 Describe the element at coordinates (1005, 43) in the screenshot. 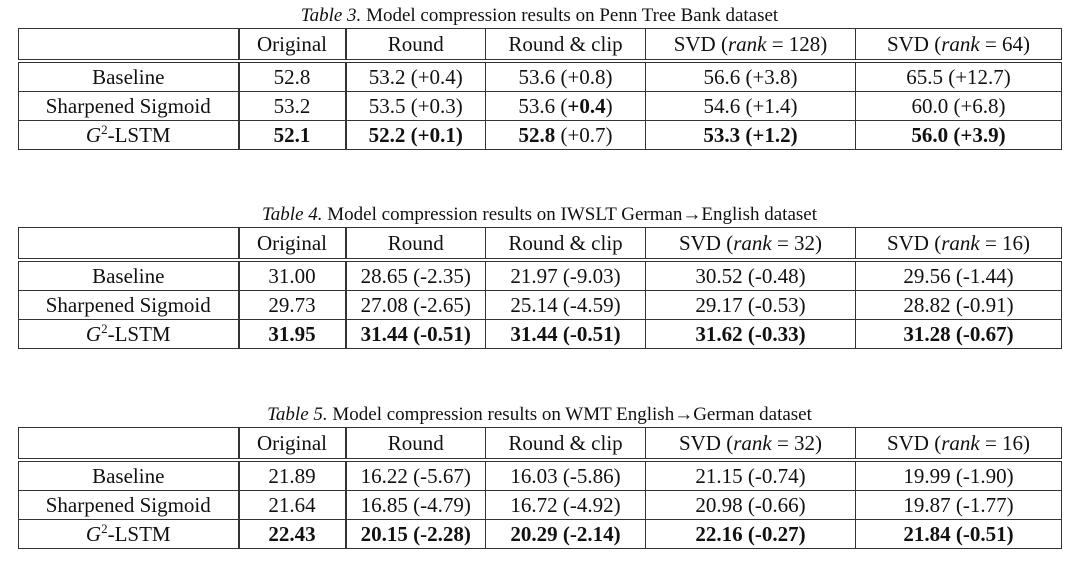

I see `text-run: = 64)` at that location.